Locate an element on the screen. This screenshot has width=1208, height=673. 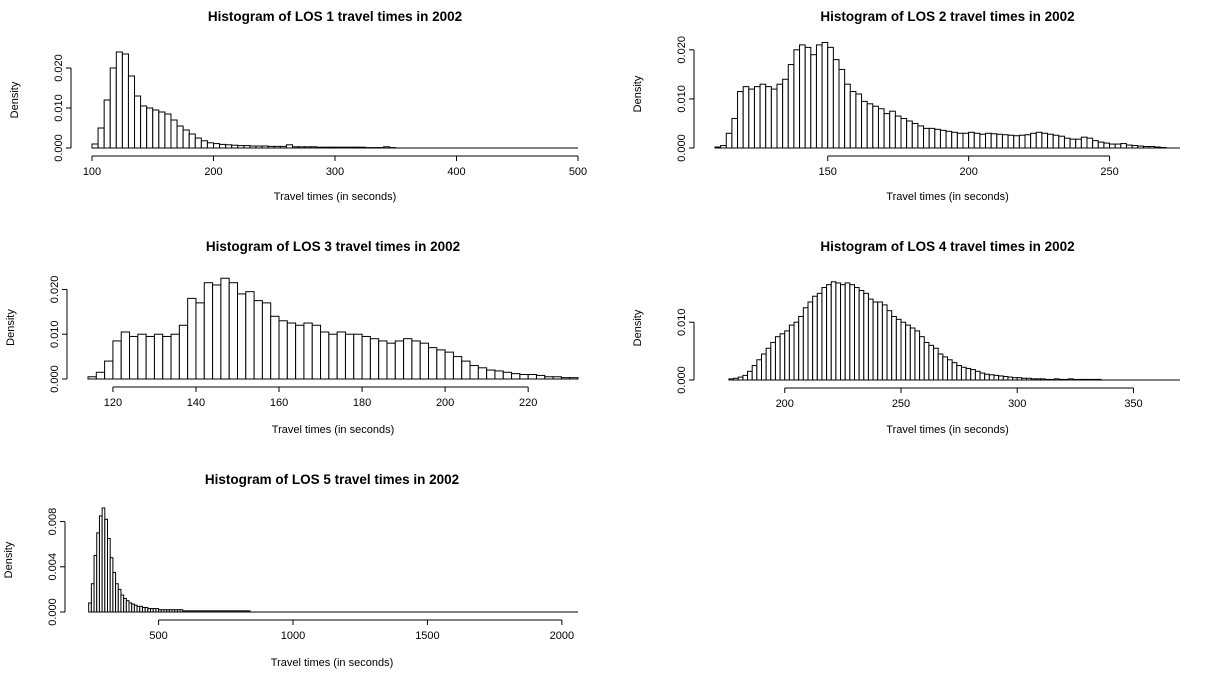
y-tick-label: 0.008 is located at coordinates (53, 522).